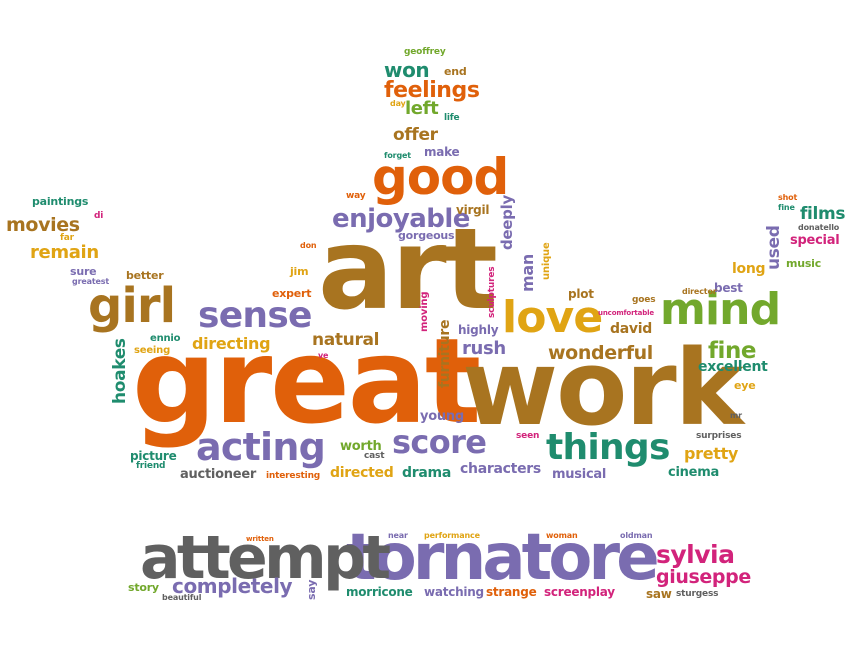  Describe the element at coordinates (528, 436) in the screenshot. I see `word-seen: seen` at that location.